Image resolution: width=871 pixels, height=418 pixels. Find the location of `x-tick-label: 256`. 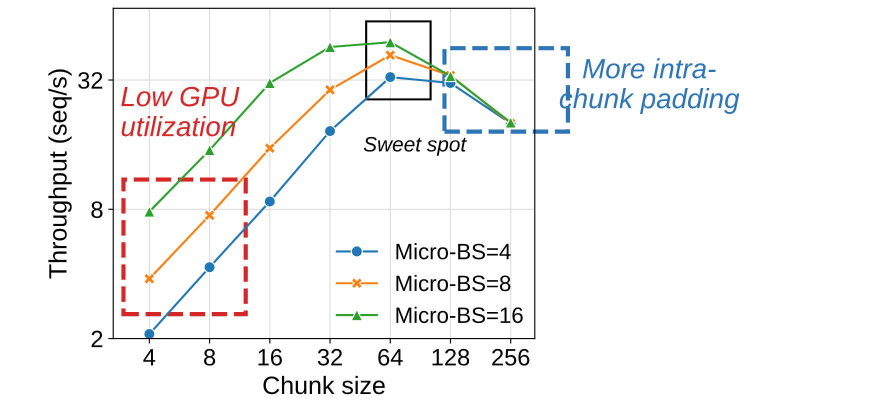

x-tick-label: 256 is located at coordinates (511, 357).